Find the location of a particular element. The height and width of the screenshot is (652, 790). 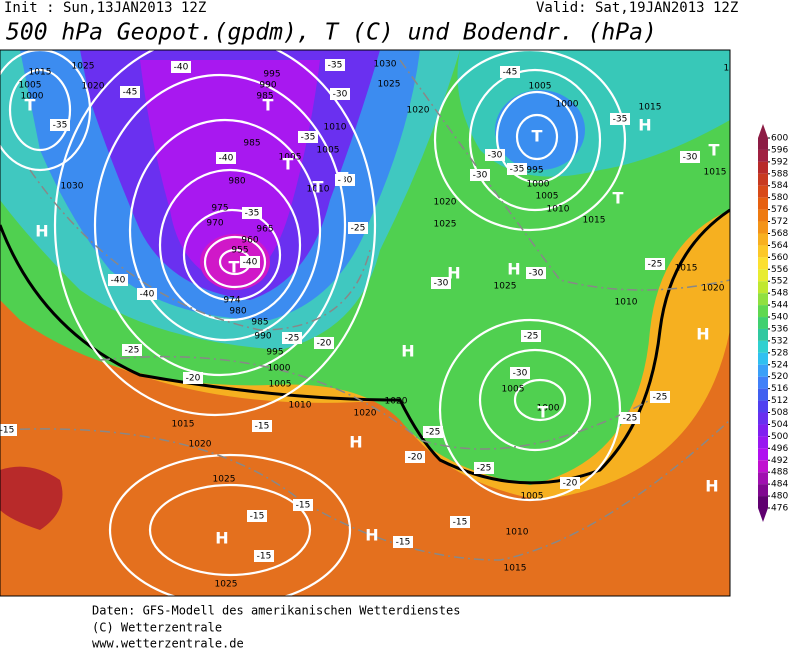

colorbar-tick-label: 480 is located at coordinates (779, 497).